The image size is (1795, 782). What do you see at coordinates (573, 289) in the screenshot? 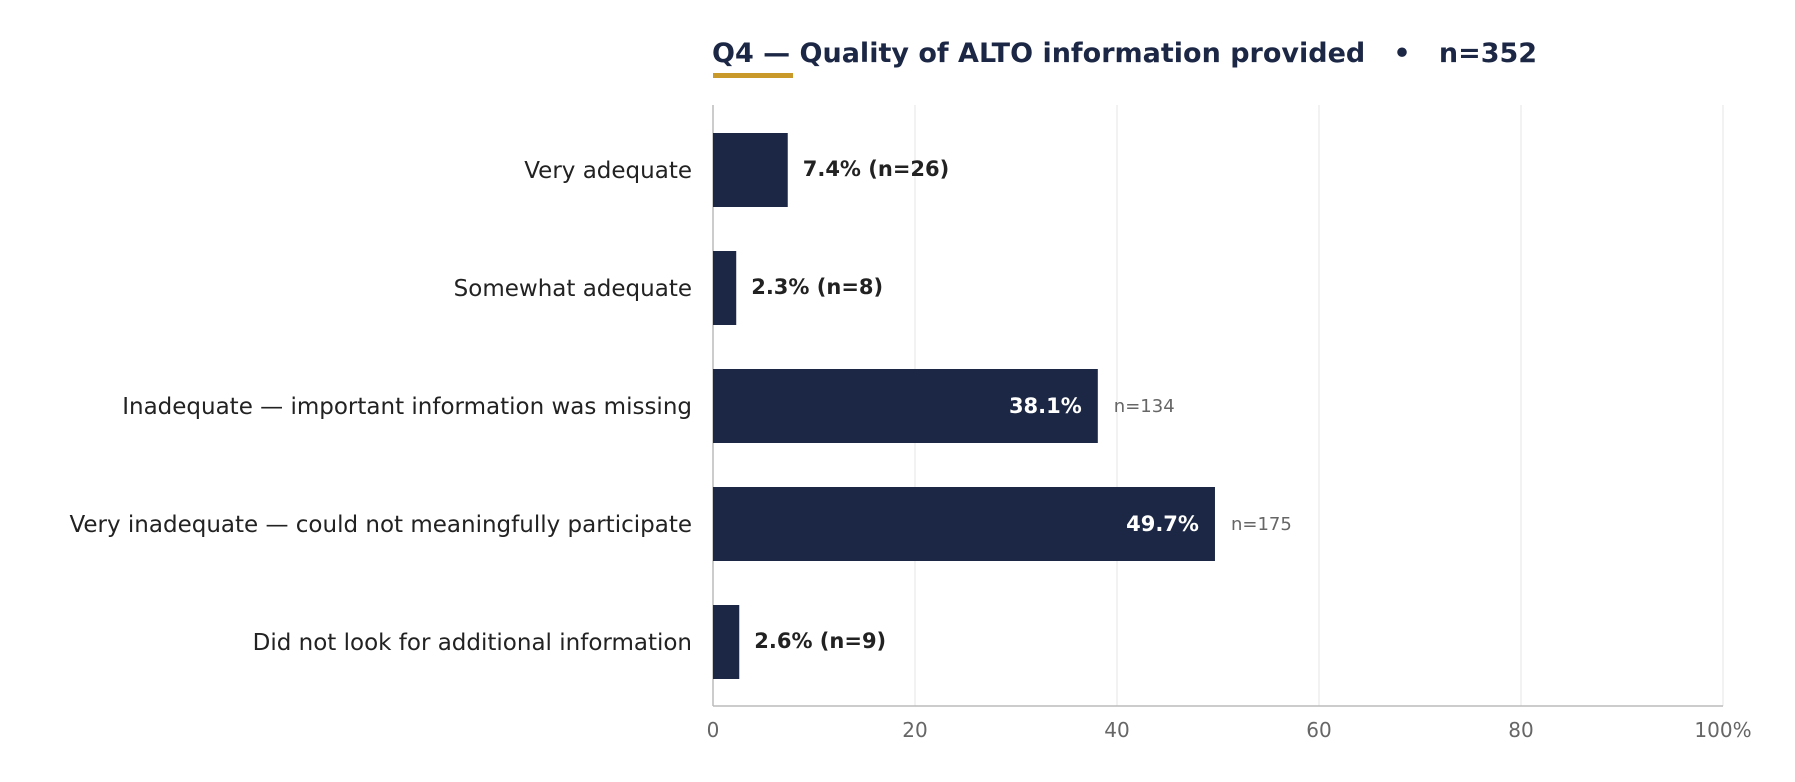
I see `category-label: Somewhat adequate` at bounding box center [573, 289].